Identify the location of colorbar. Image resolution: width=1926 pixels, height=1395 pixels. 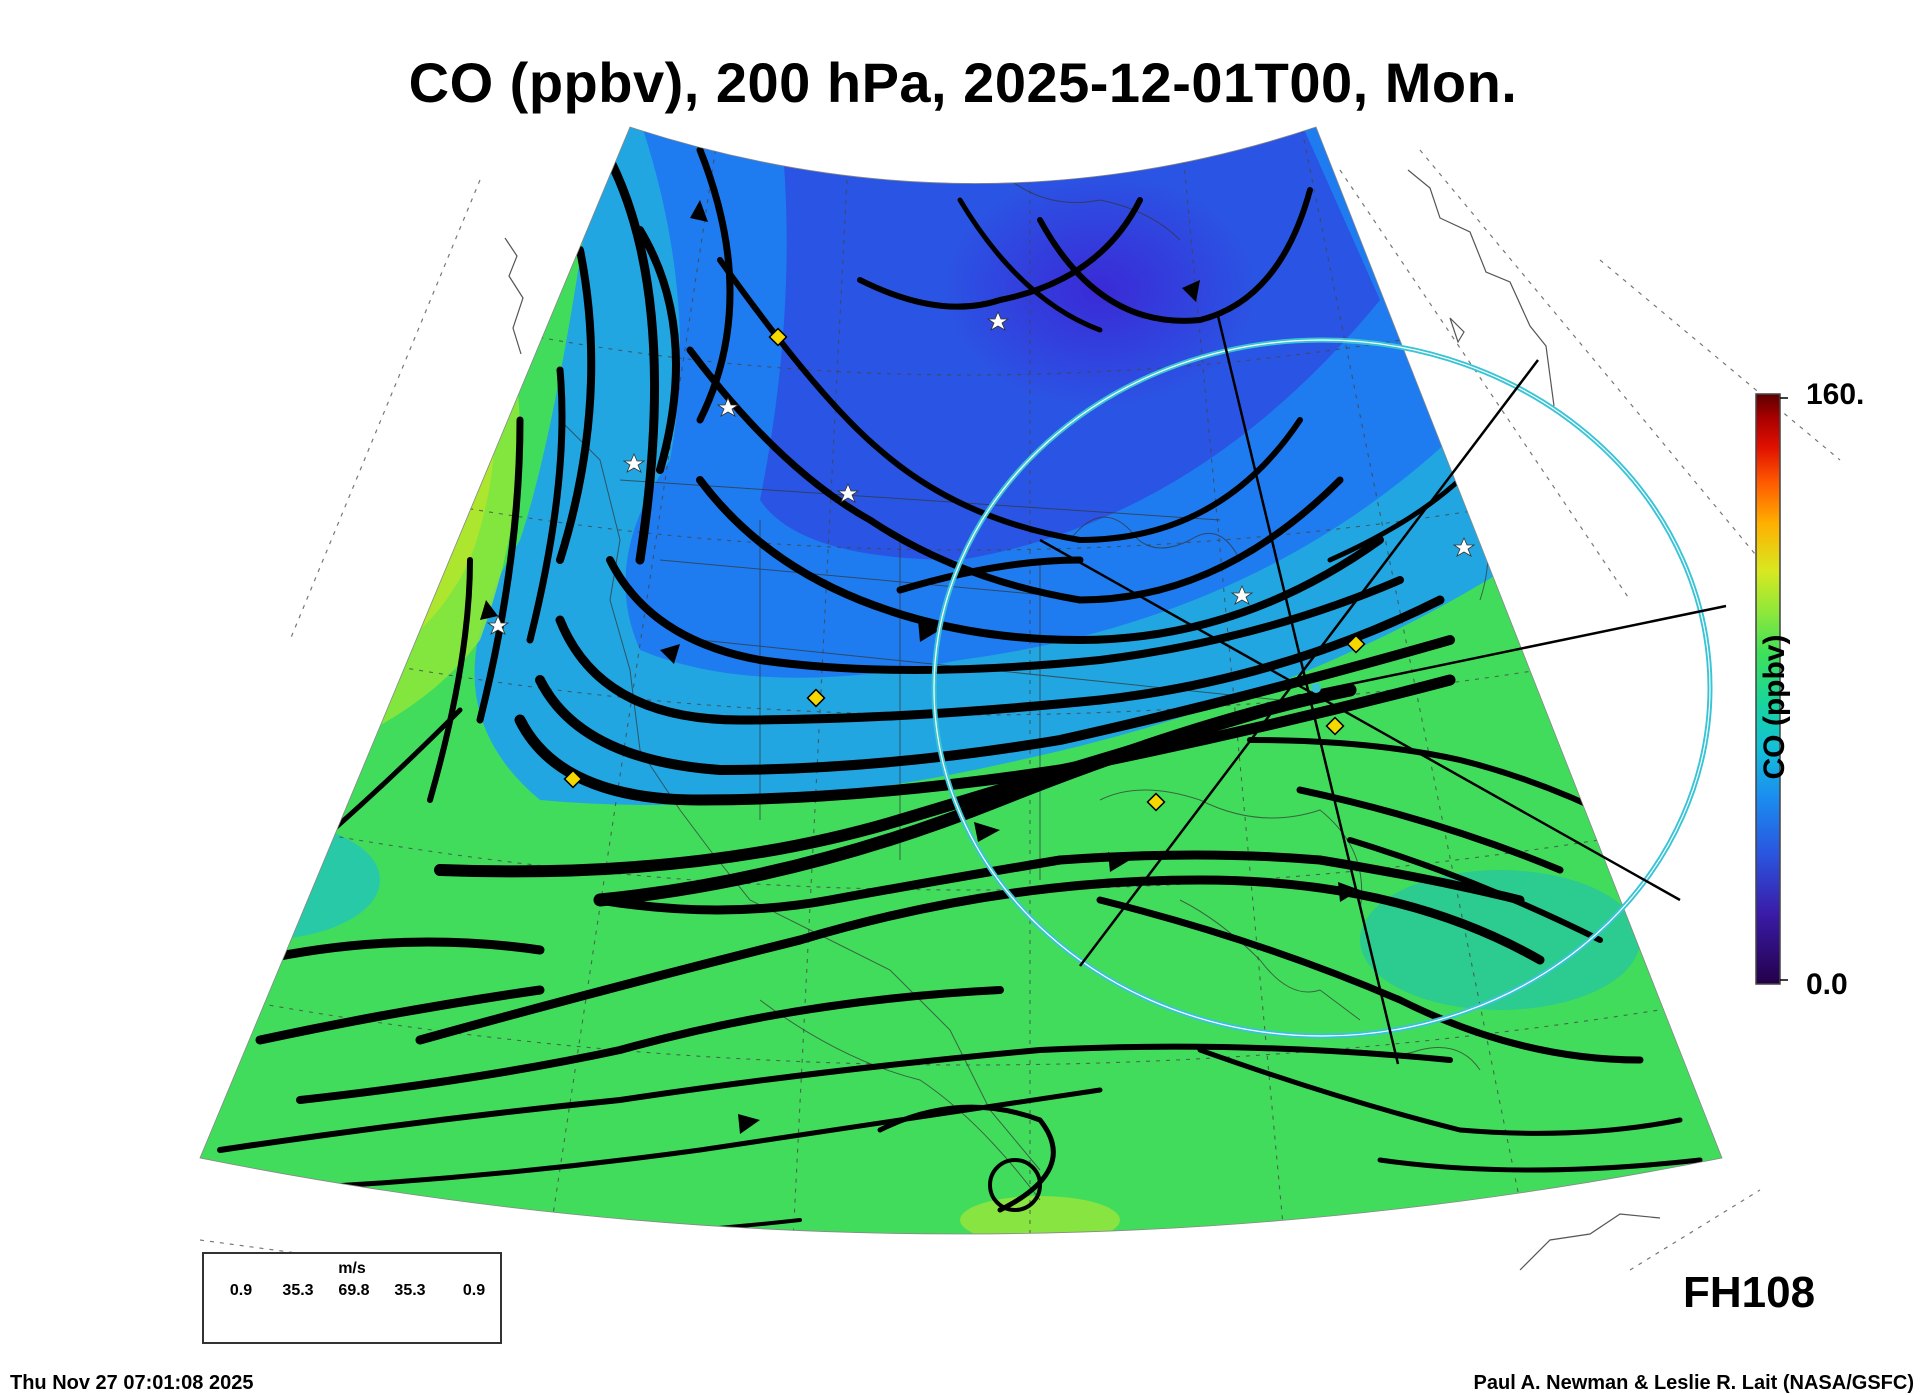
(1768, 689).